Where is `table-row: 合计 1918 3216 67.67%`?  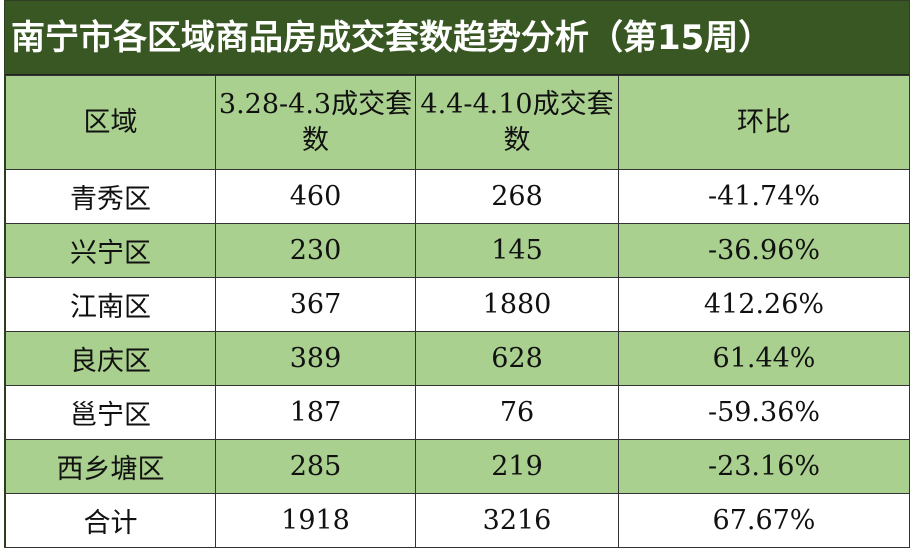
table-row: 合计 1918 3216 67.67% is located at coordinates (457, 520).